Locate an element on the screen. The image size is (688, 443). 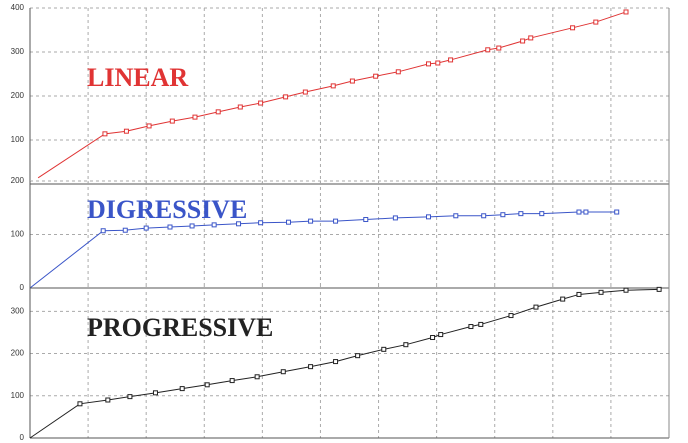
panel-title: LINEAR is located at coordinates (137, 77).